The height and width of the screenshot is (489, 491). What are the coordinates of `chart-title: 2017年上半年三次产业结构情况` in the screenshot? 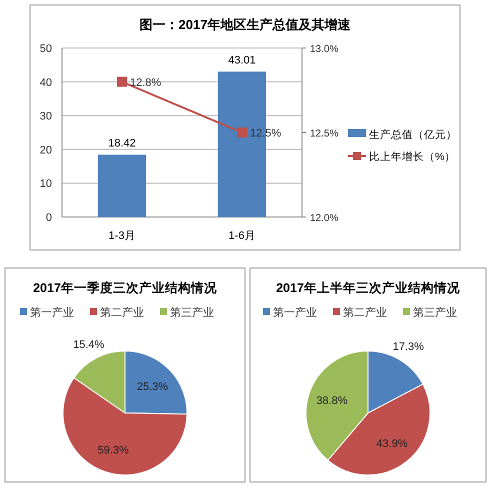 It's located at (368, 287).